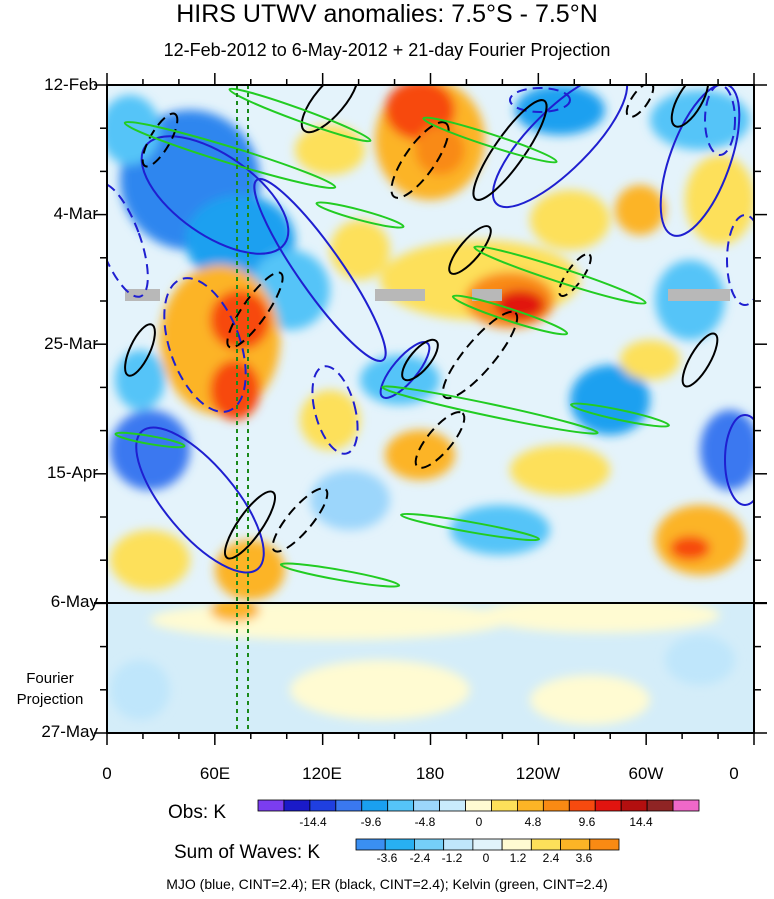  Describe the element at coordinates (551, 858) in the screenshot. I see `waves-colorbar-tick: 2.4` at that location.